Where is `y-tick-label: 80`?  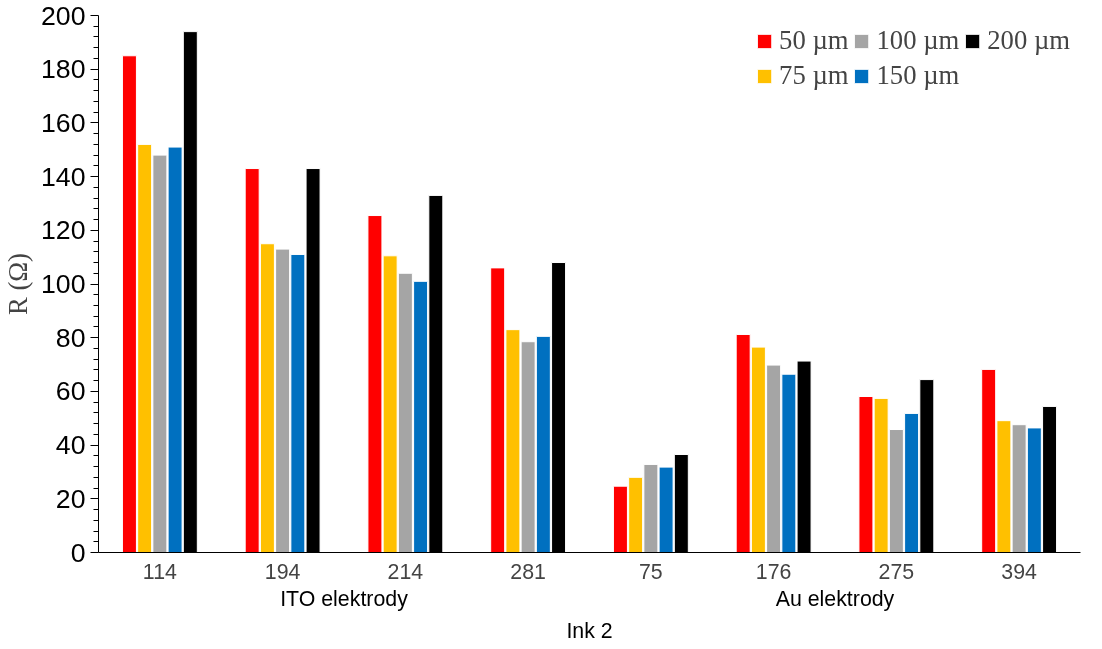
y-tick-label: 80 is located at coordinates (70, 337).